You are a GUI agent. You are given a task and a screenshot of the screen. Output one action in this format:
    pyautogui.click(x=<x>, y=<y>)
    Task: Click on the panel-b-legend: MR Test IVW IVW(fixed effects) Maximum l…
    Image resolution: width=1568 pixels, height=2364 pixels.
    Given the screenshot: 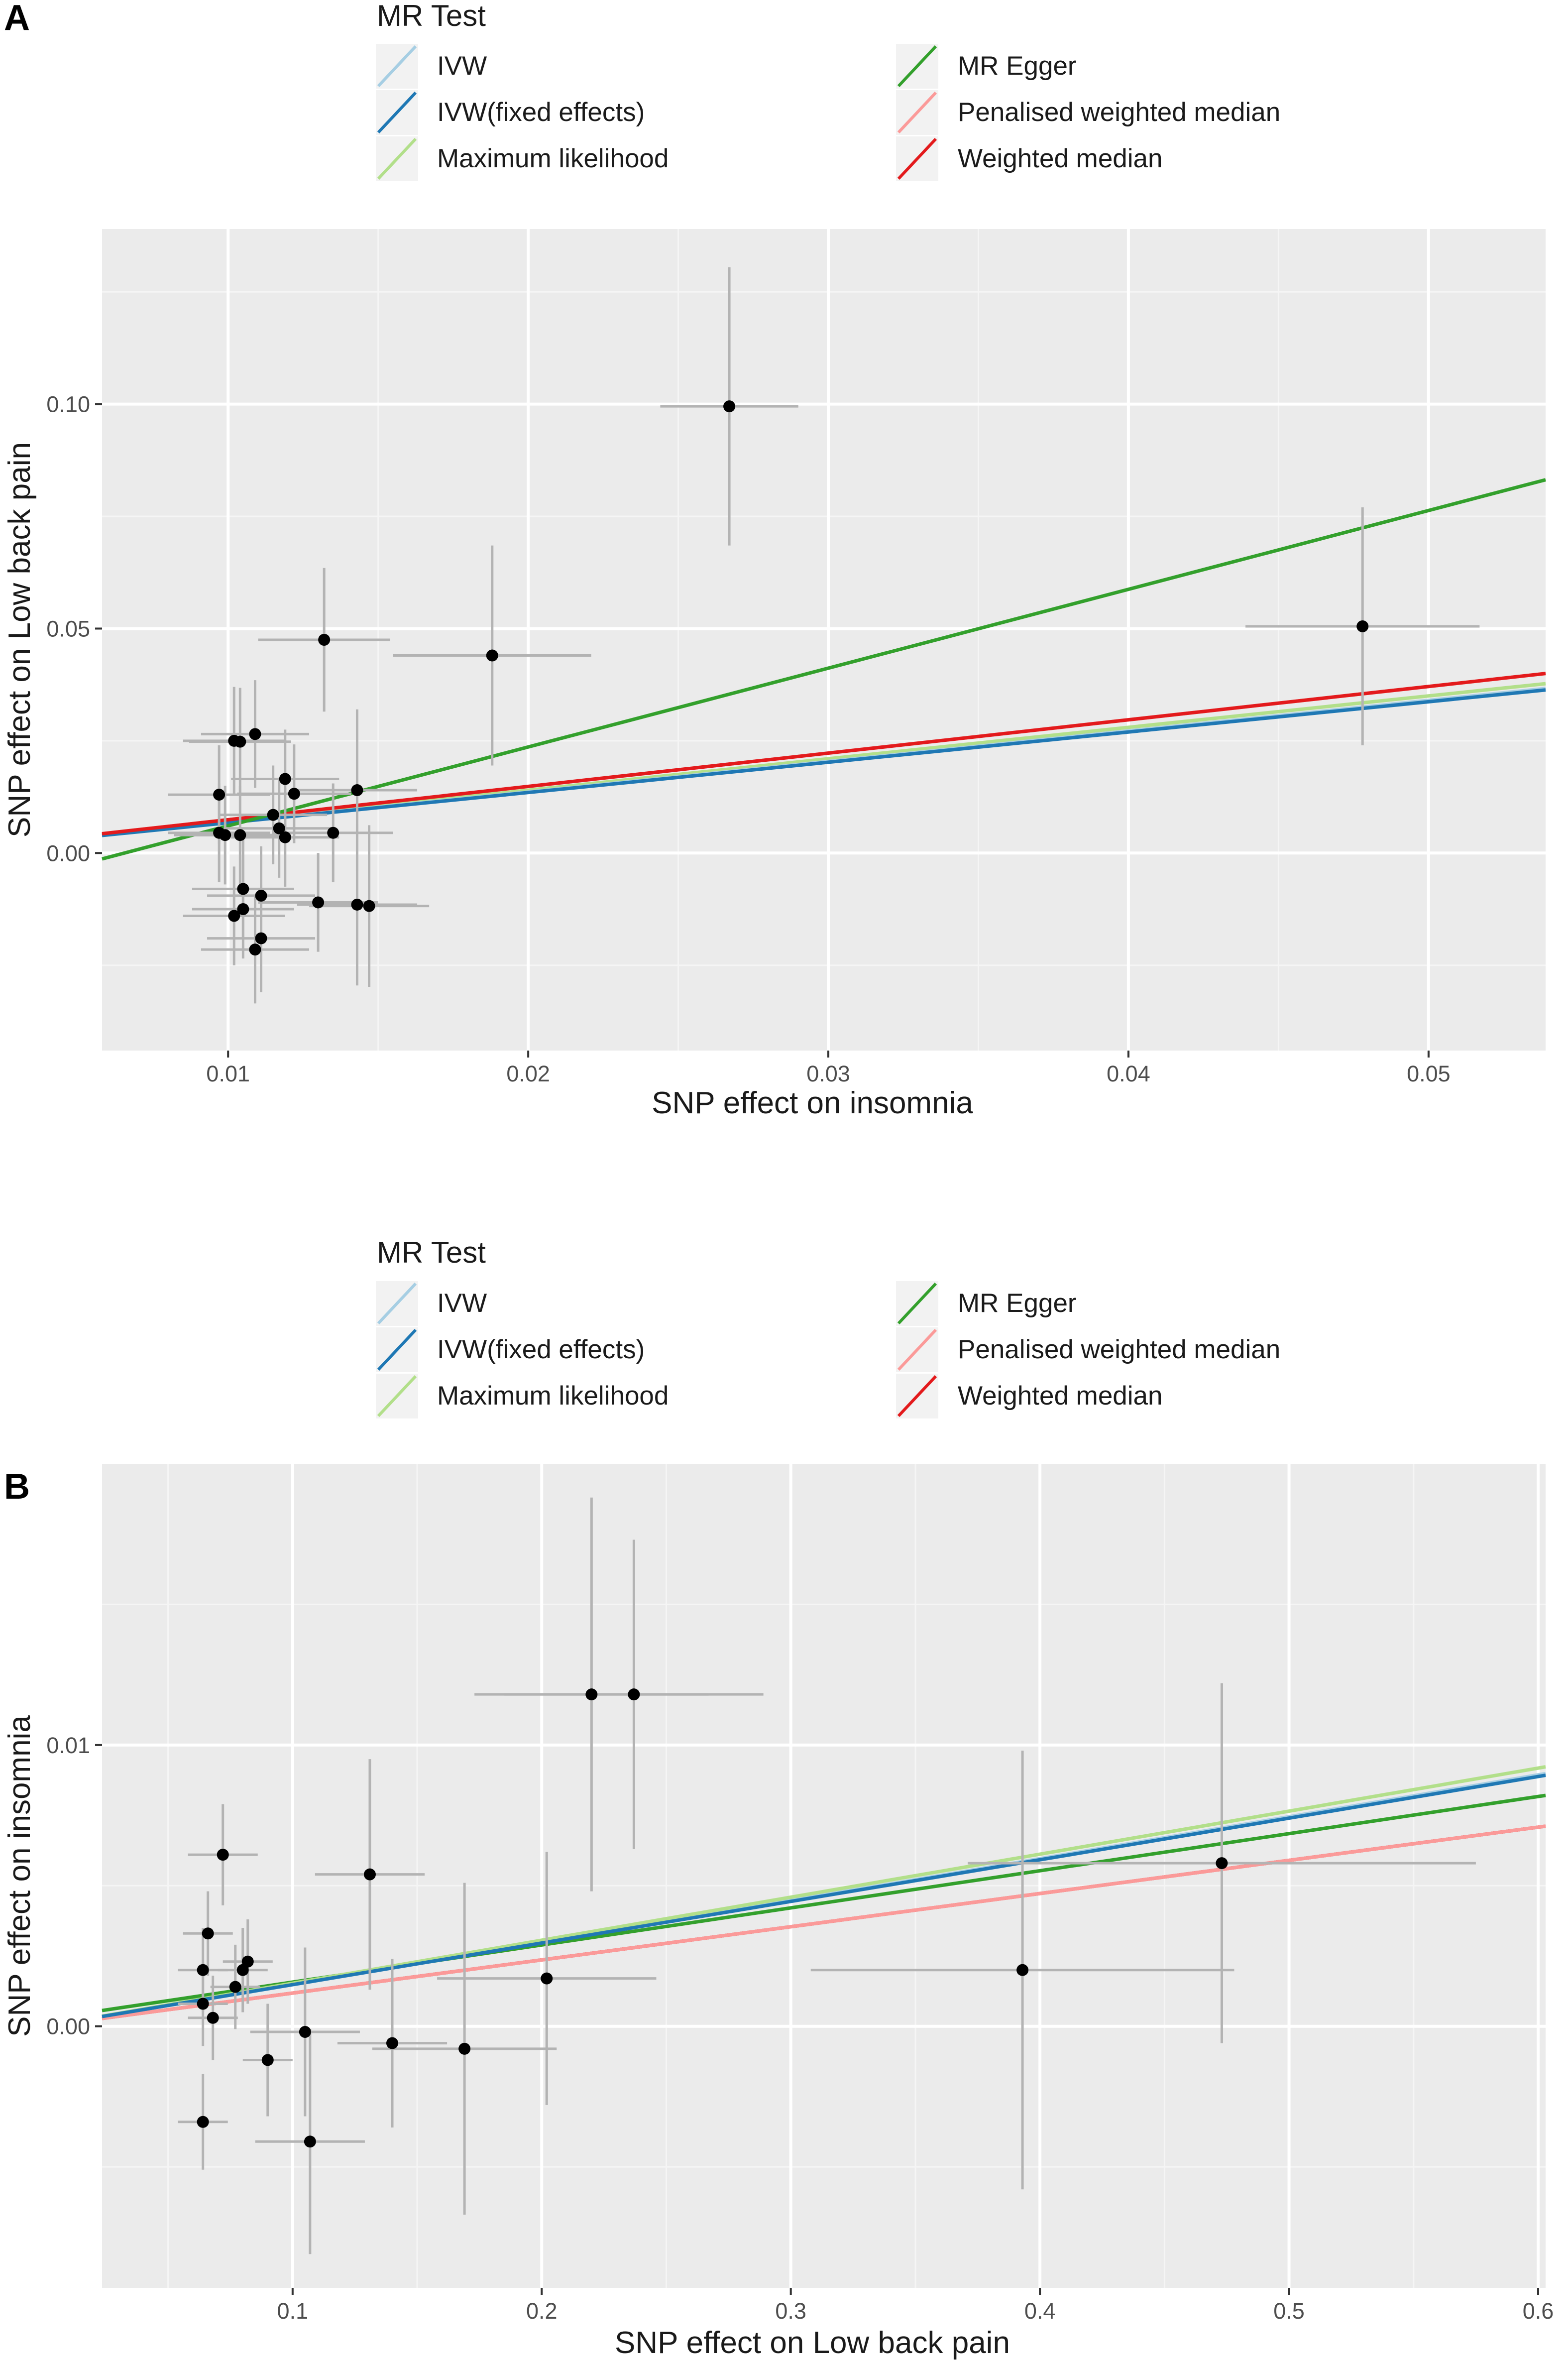 What is the action you would take?
    pyautogui.click(x=828, y=1327)
    